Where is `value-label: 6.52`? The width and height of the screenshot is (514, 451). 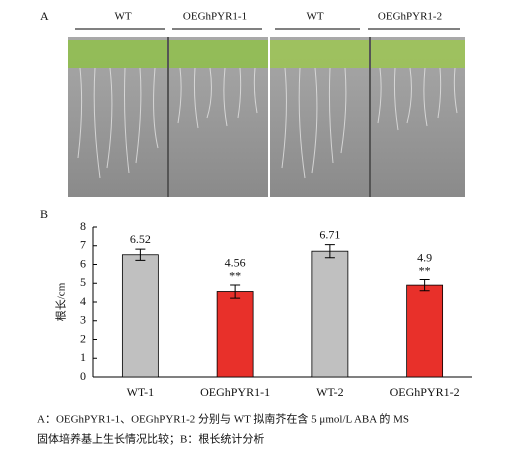
value-label: 6.52 is located at coordinates (140, 239).